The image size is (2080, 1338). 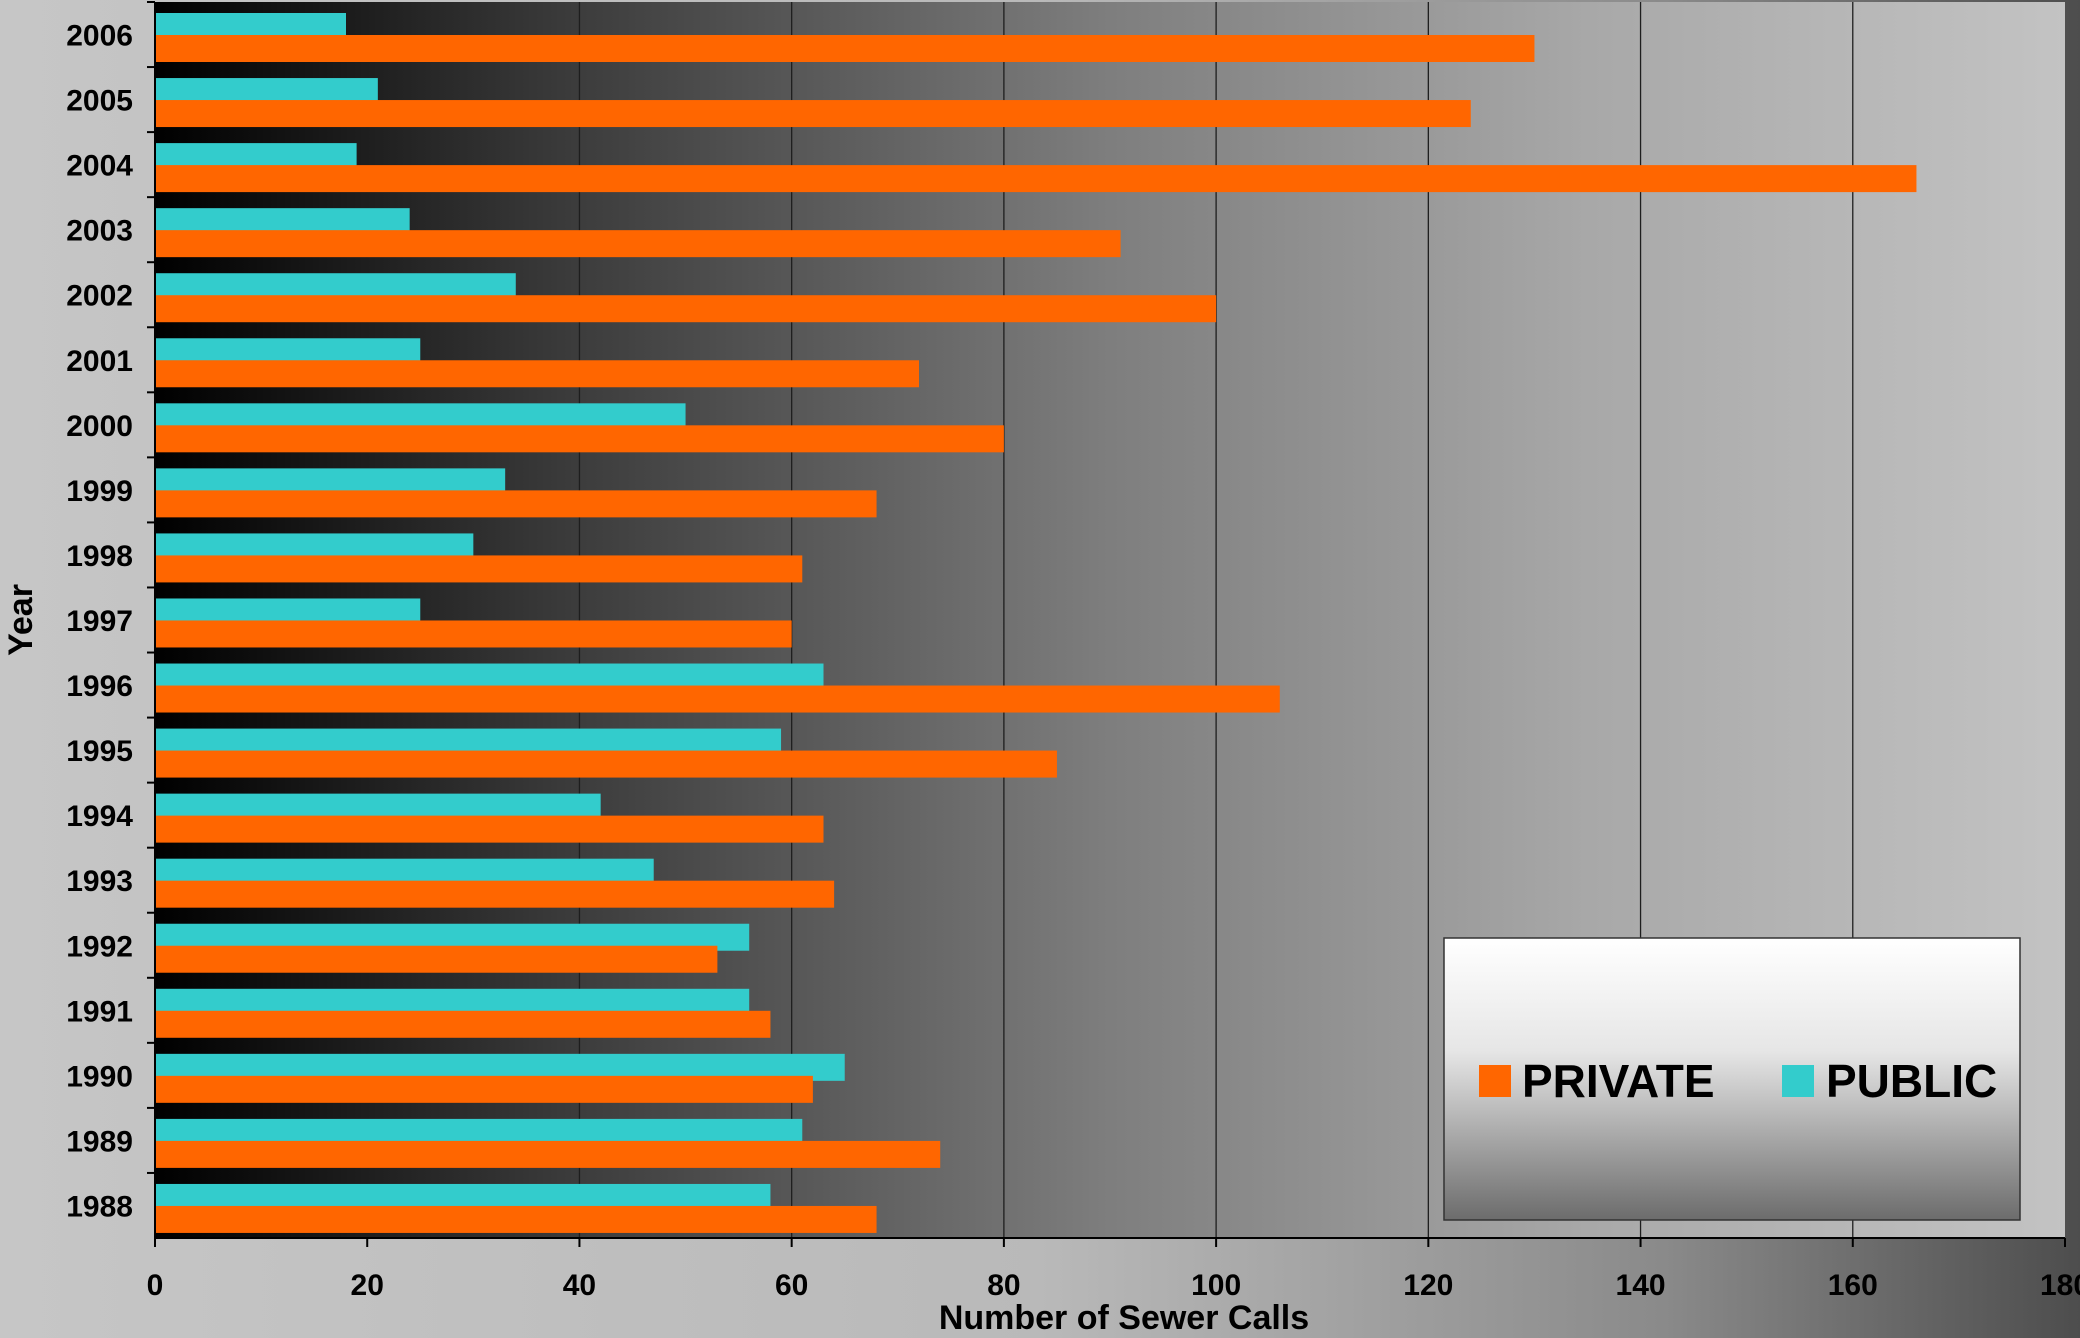 I want to click on bar-private-2004, so click(x=1036, y=179).